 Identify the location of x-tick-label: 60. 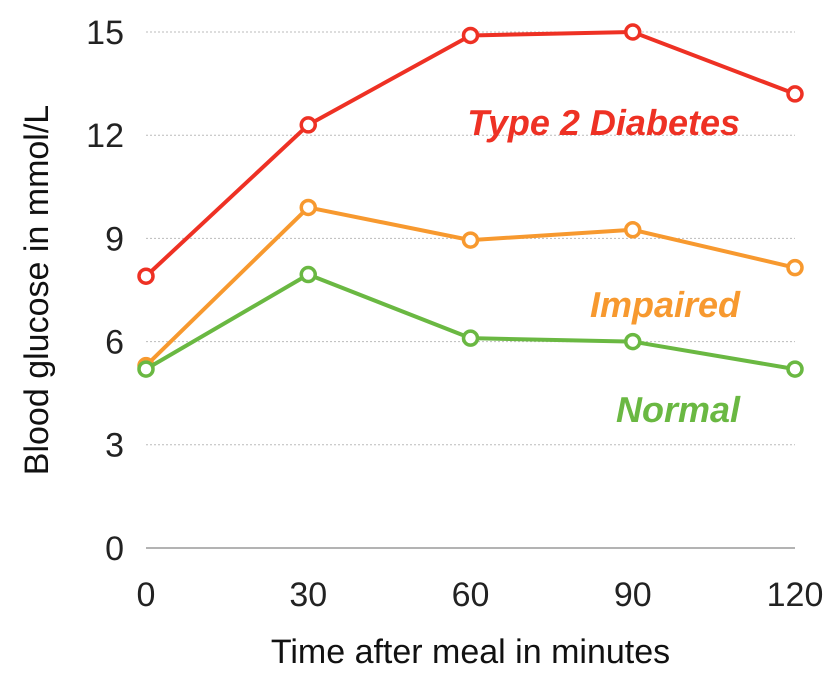
(471, 595).